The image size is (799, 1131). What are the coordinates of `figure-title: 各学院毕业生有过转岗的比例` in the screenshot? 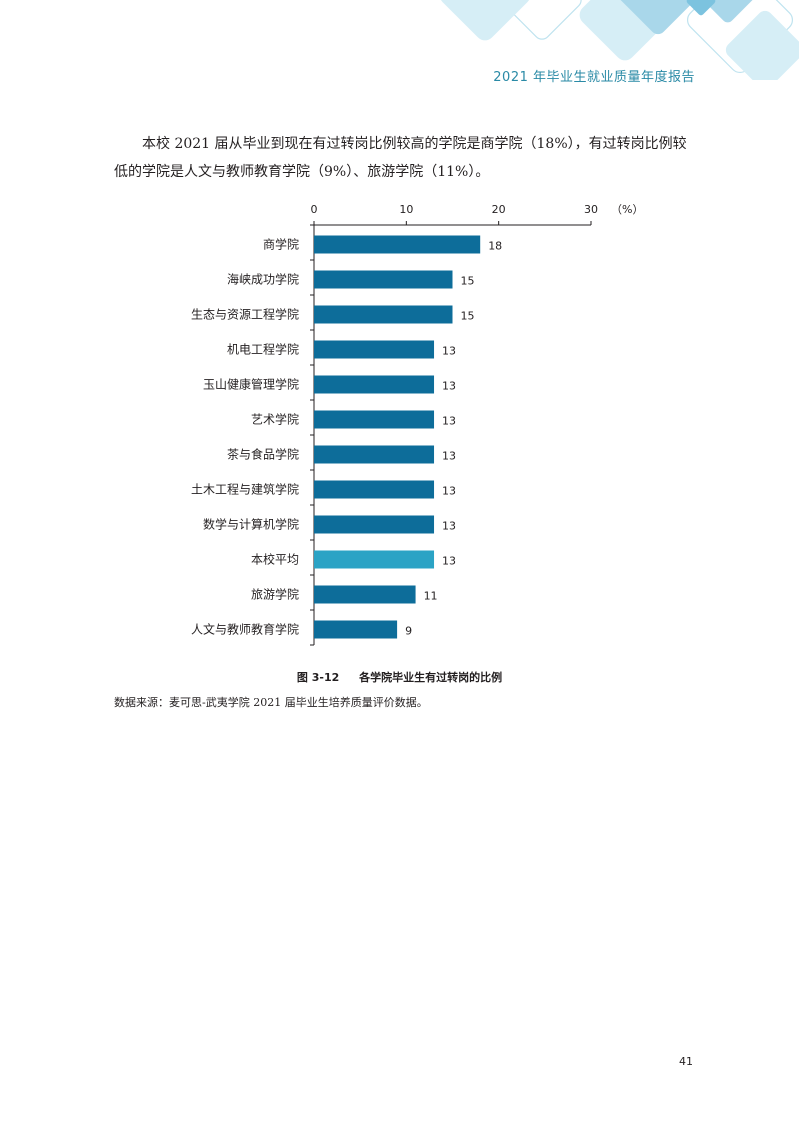 It's located at (431, 677).